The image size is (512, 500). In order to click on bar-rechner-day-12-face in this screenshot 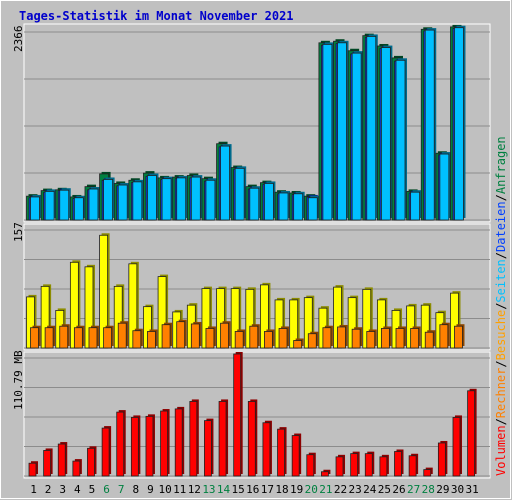, I will do `click(195, 336)`.